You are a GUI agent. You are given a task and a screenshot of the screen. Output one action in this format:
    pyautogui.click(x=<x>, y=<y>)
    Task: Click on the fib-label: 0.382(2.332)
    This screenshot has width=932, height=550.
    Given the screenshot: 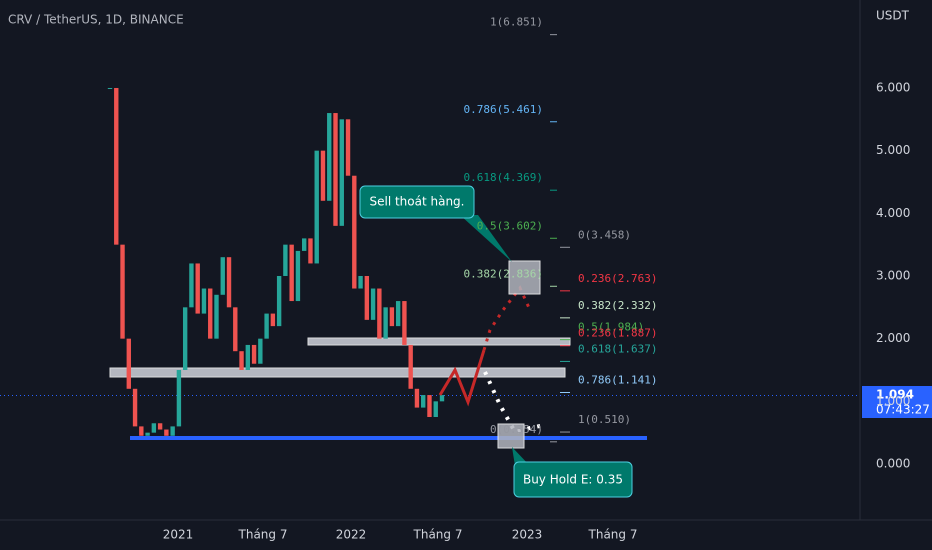 What is the action you would take?
    pyautogui.click(x=617, y=305)
    